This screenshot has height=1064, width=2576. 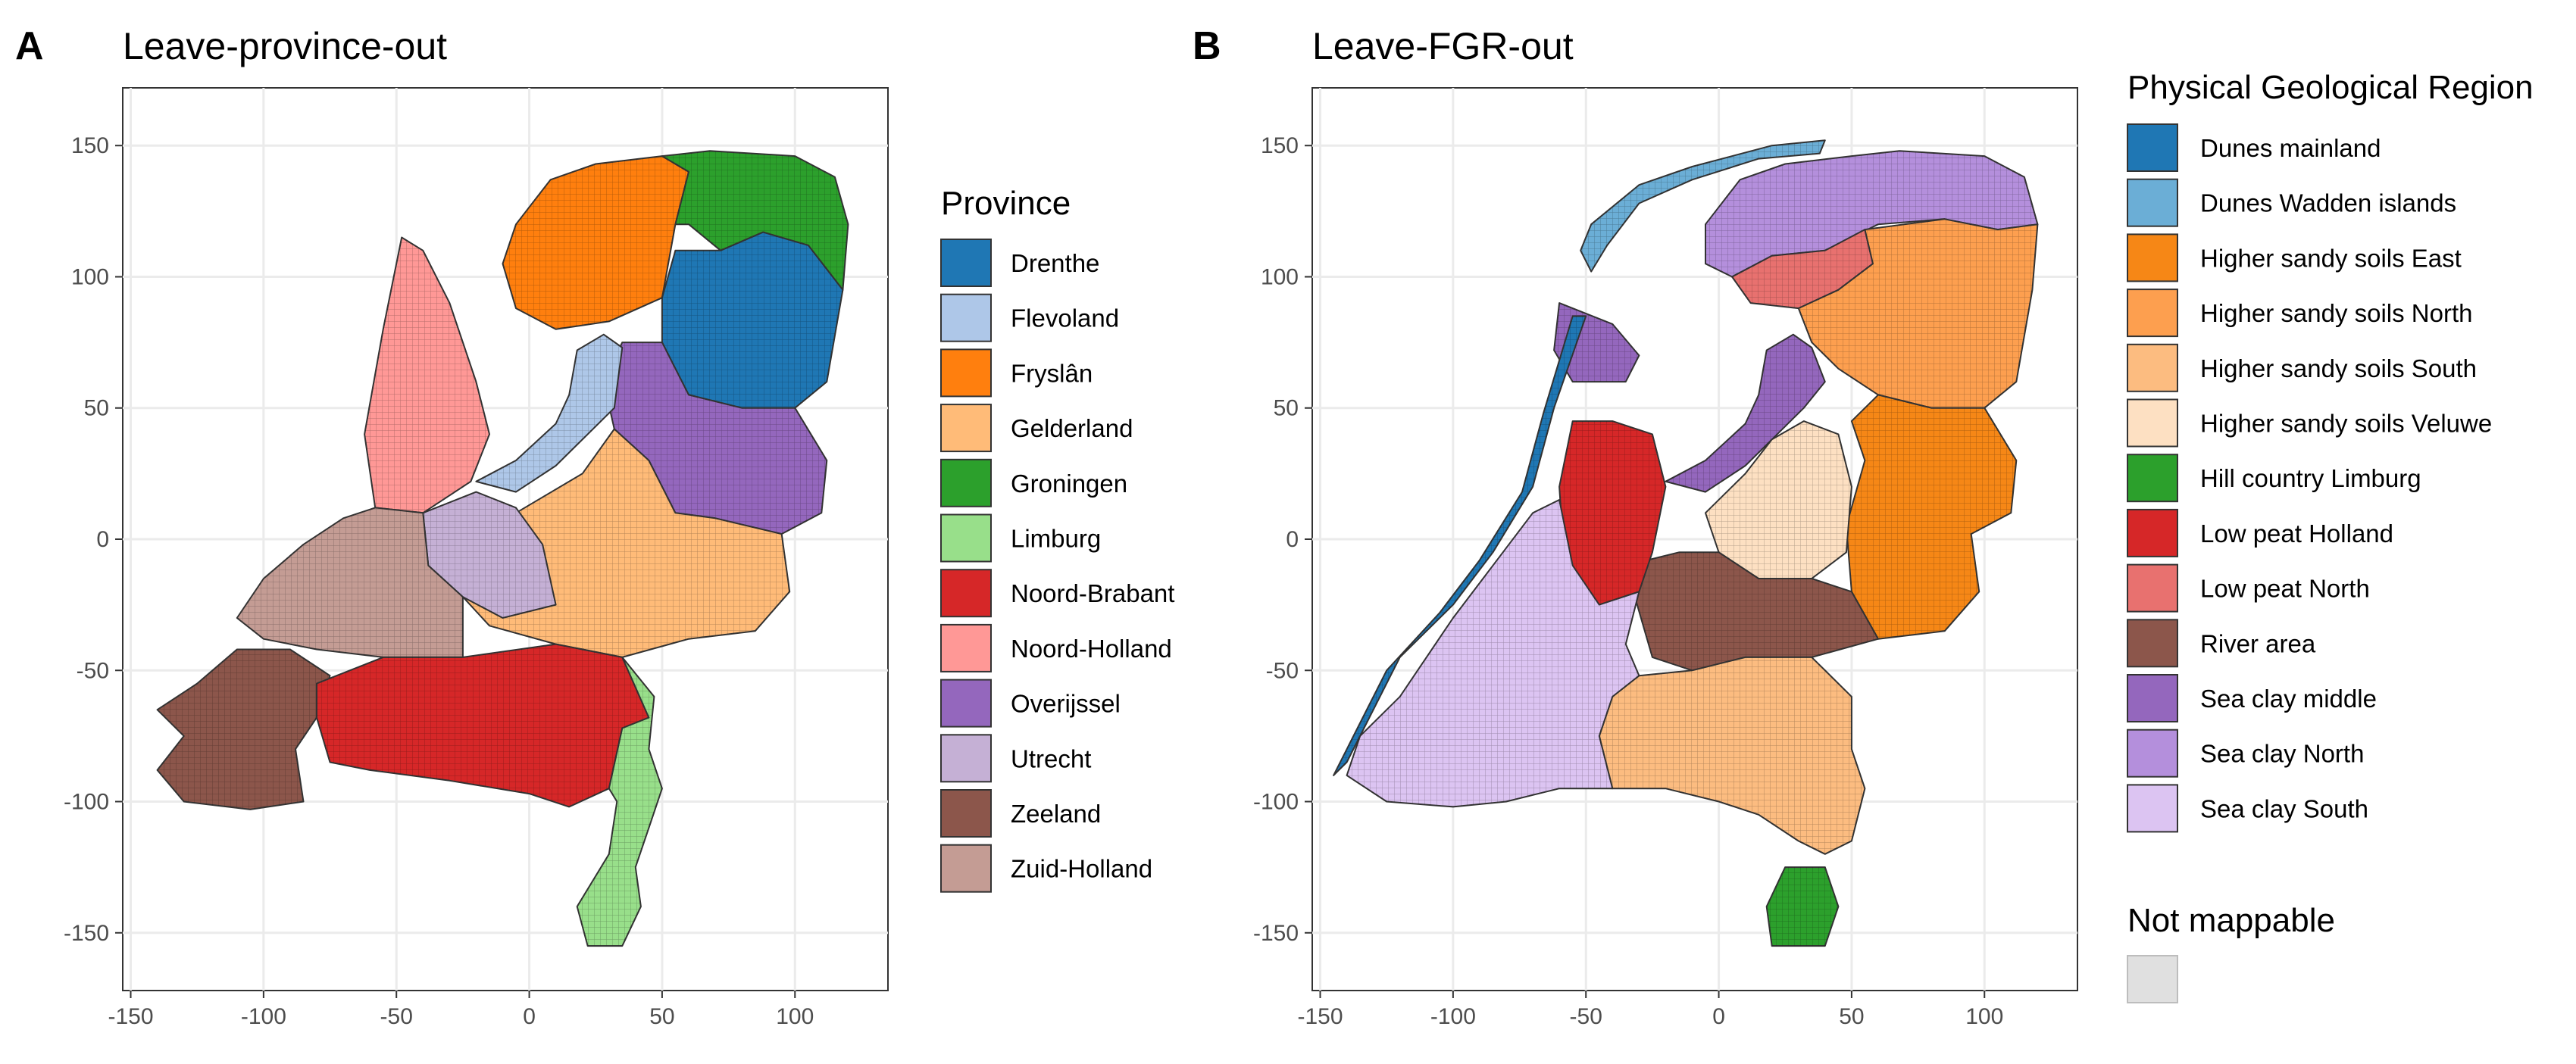 What do you see at coordinates (2330, 87) in the screenshot?
I see `legend-b-title: Physical Geological Region` at bounding box center [2330, 87].